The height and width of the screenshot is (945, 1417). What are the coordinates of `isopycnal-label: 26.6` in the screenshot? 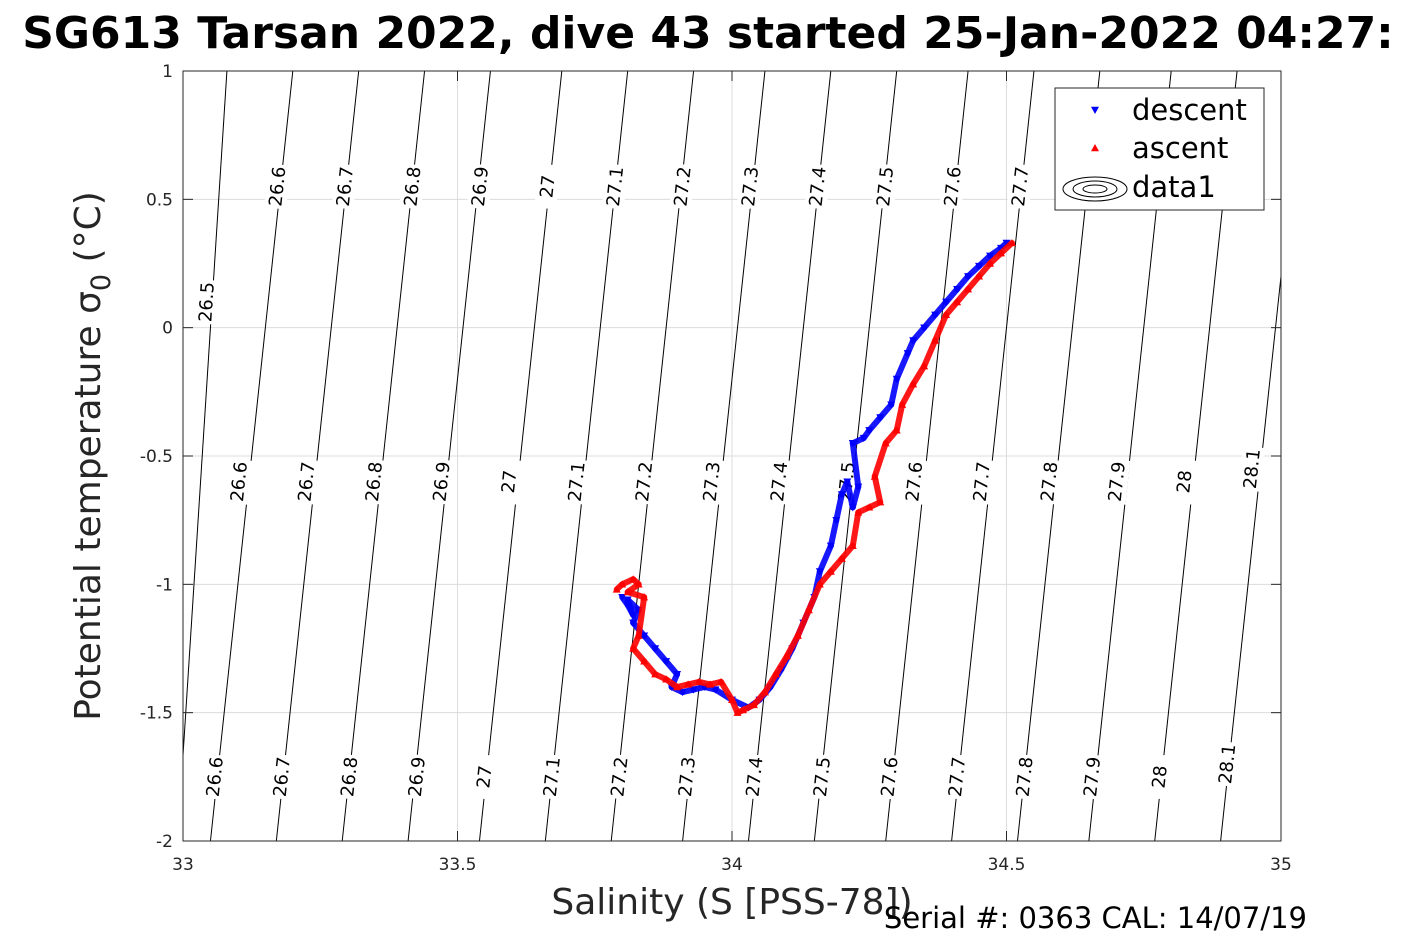 It's located at (277, 187).